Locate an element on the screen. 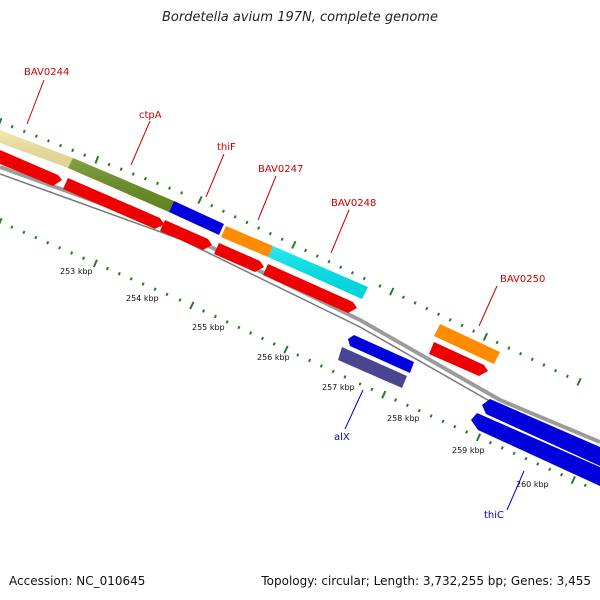 The height and width of the screenshot is (600, 600). map-title: Bordetella avium 197N, complete genome is located at coordinates (300, 17).